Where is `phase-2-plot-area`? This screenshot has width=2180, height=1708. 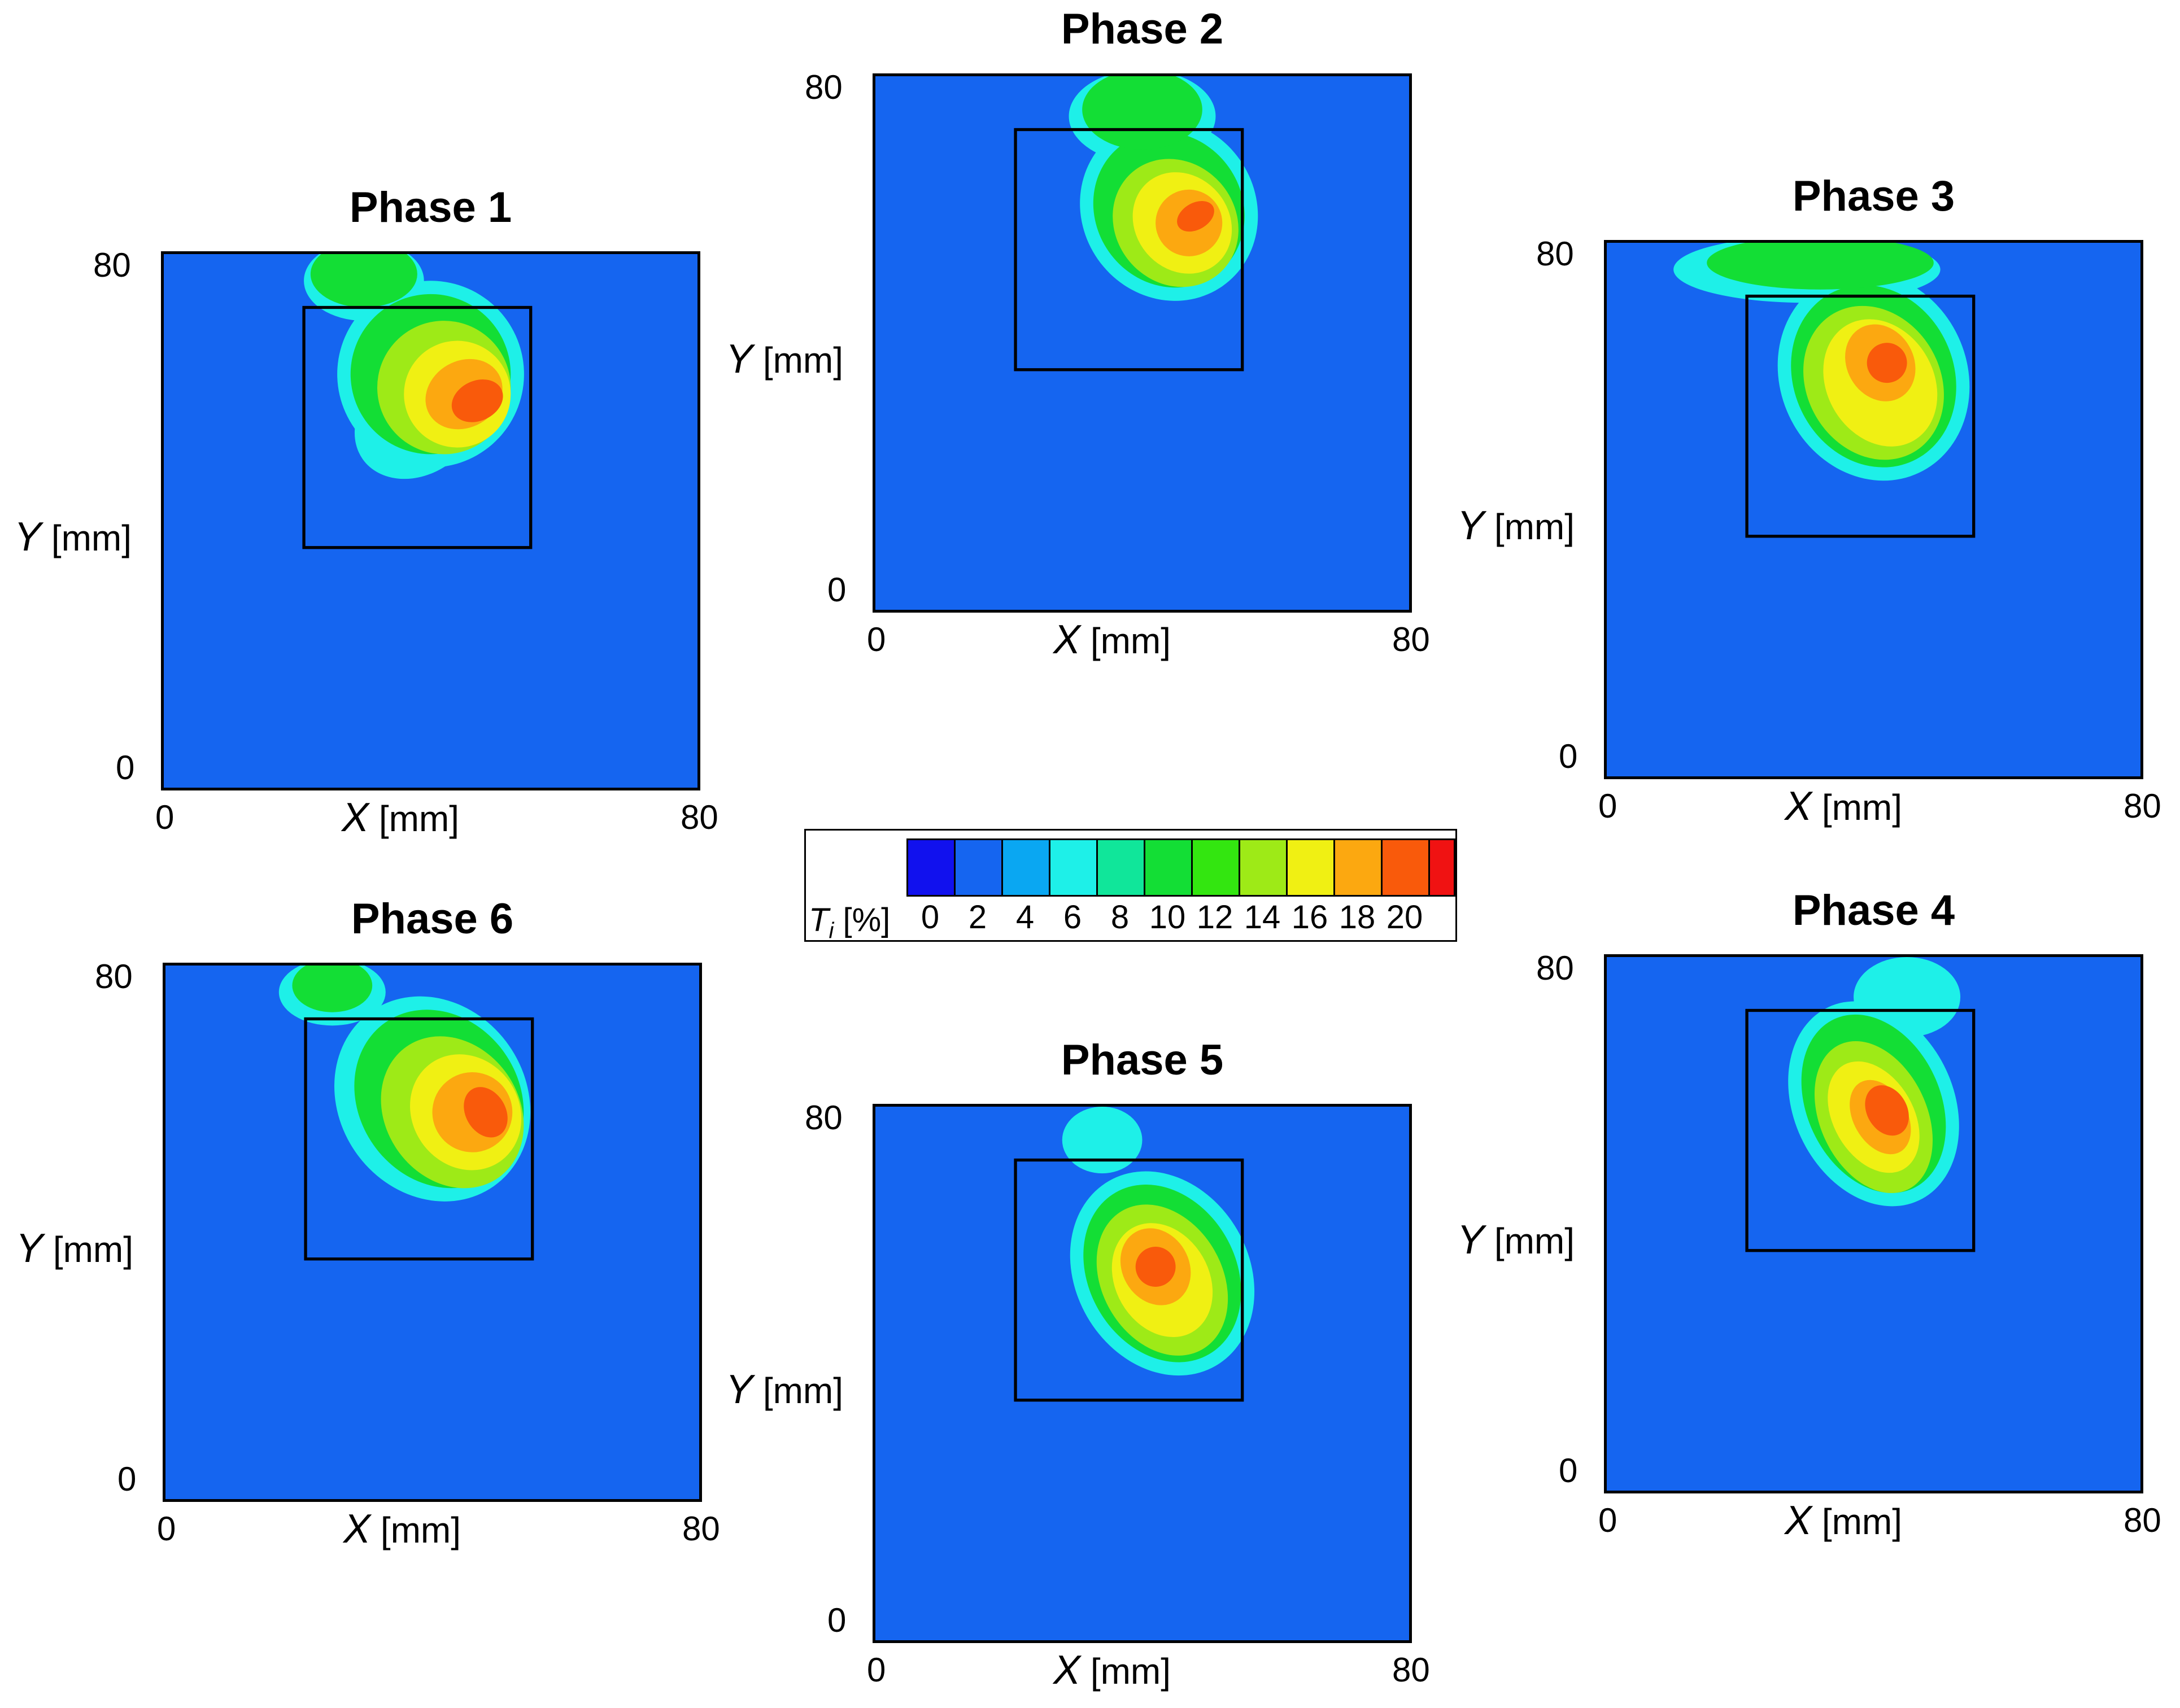
phase-2-plot-area is located at coordinates (1142, 343).